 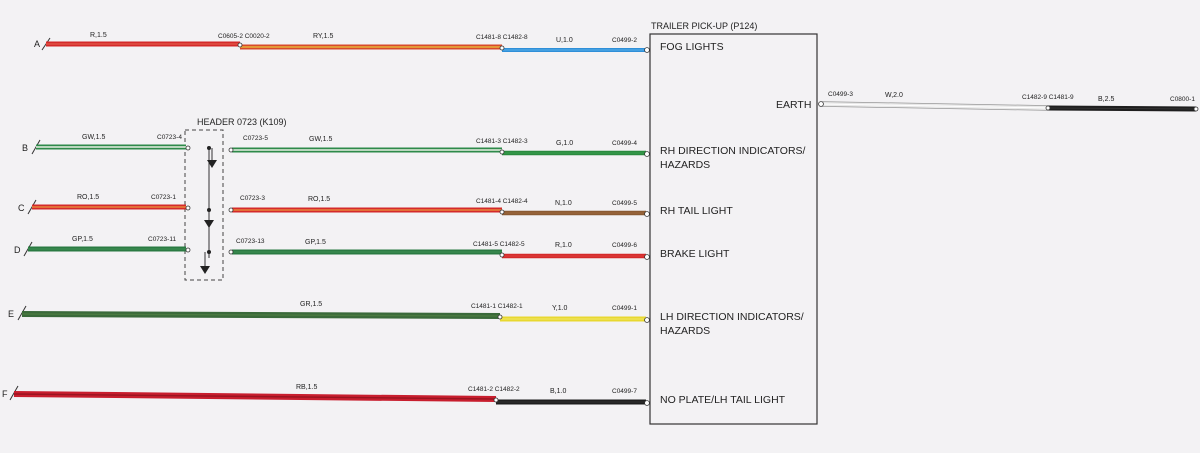 I want to click on header-node-c, so click(x=209, y=210).